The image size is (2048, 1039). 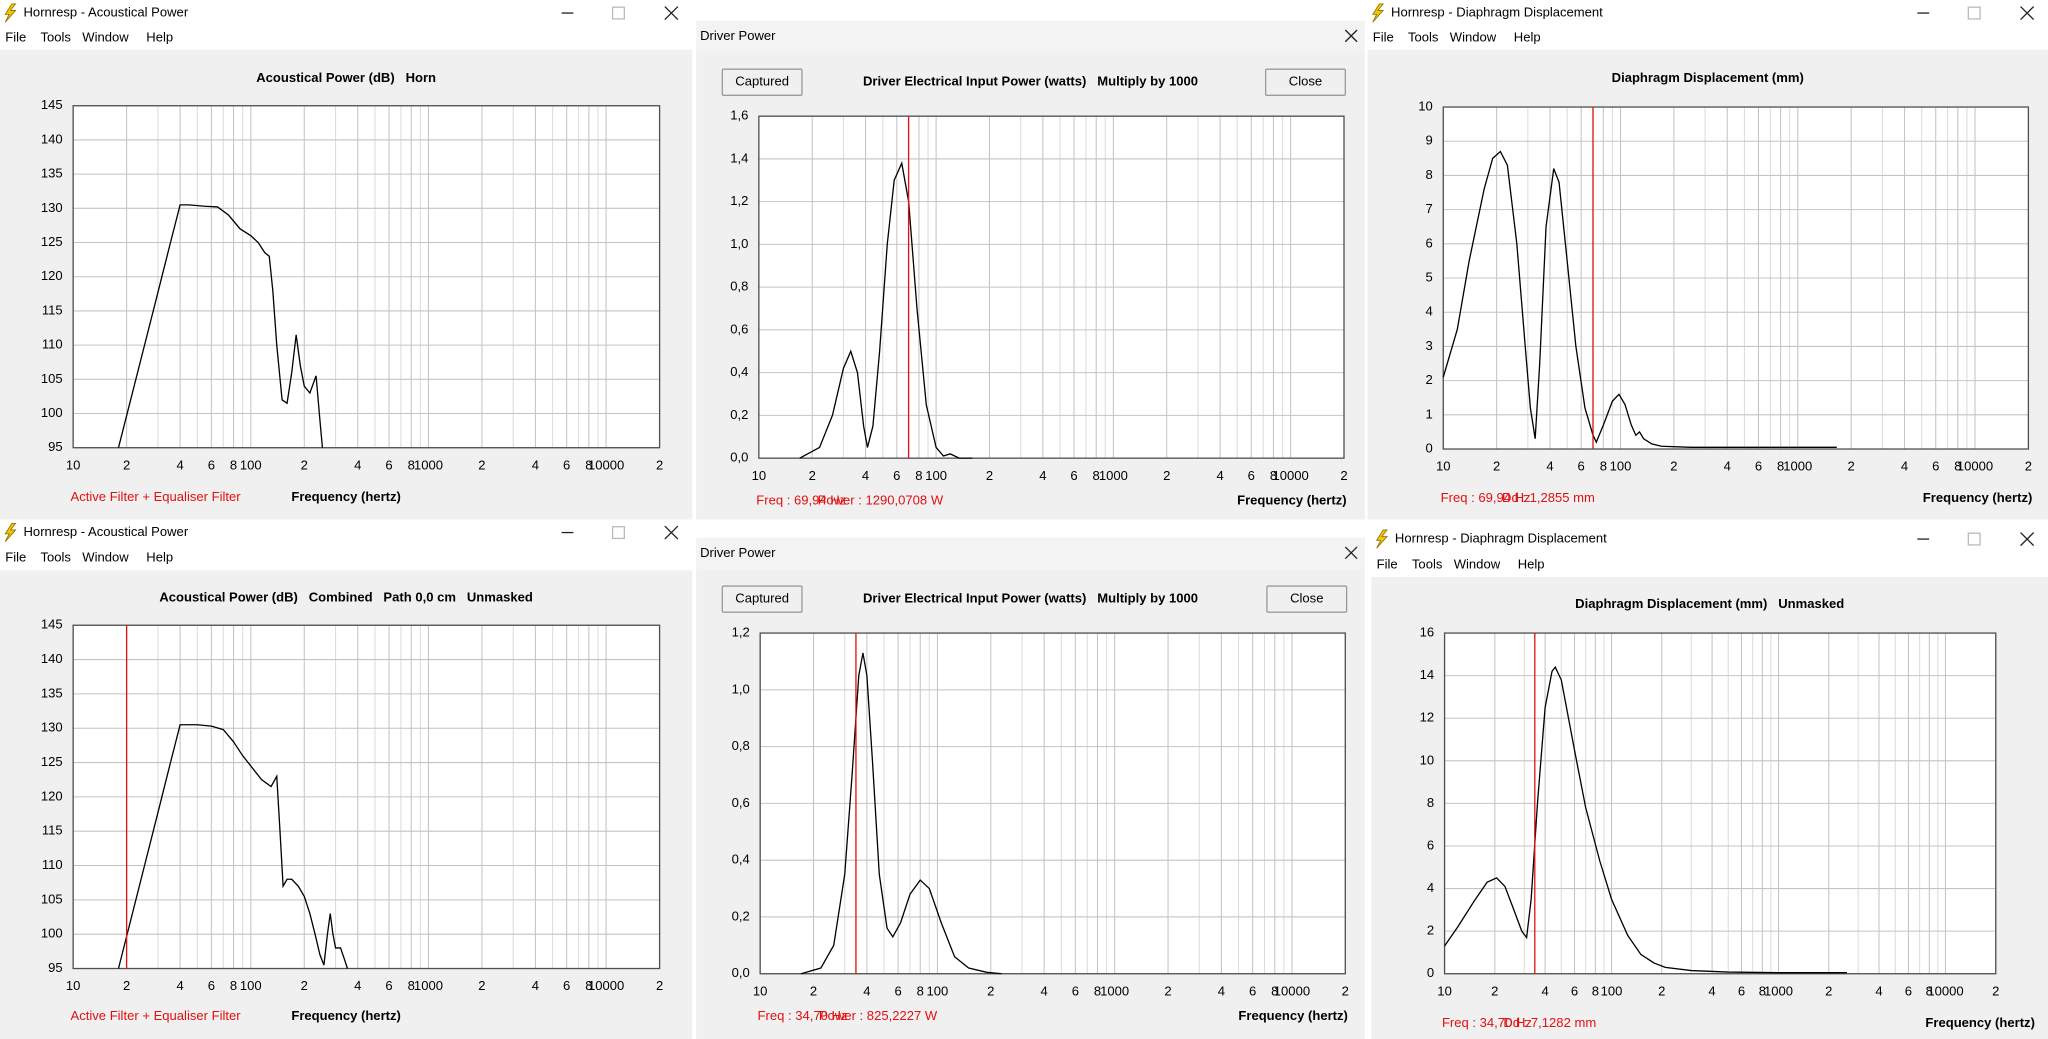 What do you see at coordinates (741, 915) in the screenshot?
I see `y-tick-label: 0,2` at bounding box center [741, 915].